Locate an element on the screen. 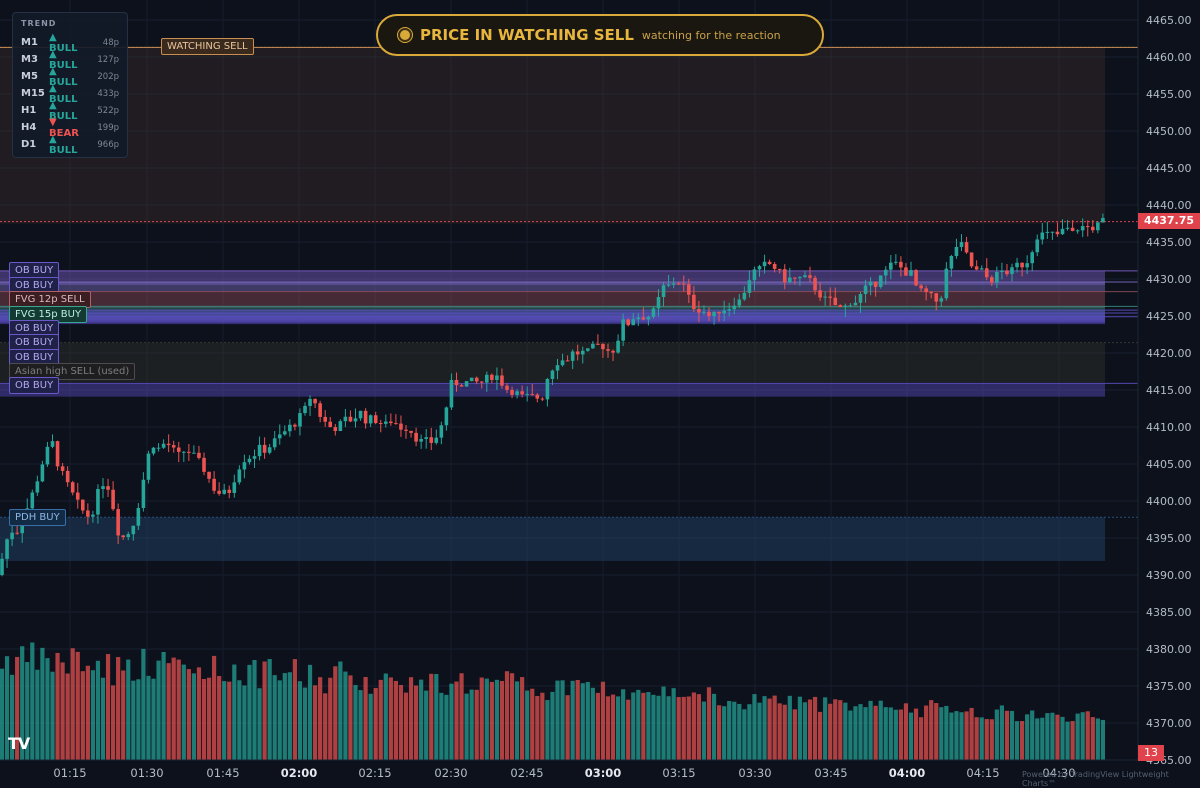  price-tick-label: 4405.00 is located at coordinates (1169, 464).